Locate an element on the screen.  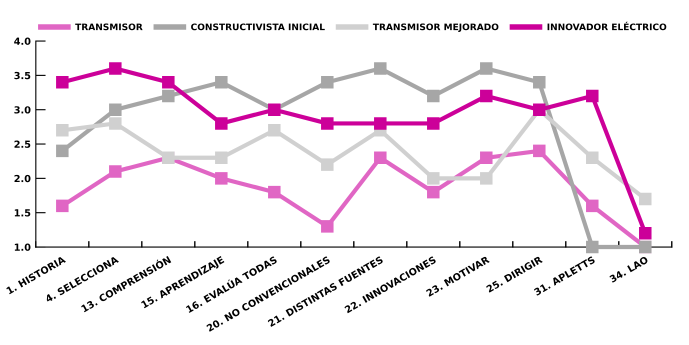
legend-label: CONSTRUCTIVISTA INICIAL is located at coordinates (258, 26).